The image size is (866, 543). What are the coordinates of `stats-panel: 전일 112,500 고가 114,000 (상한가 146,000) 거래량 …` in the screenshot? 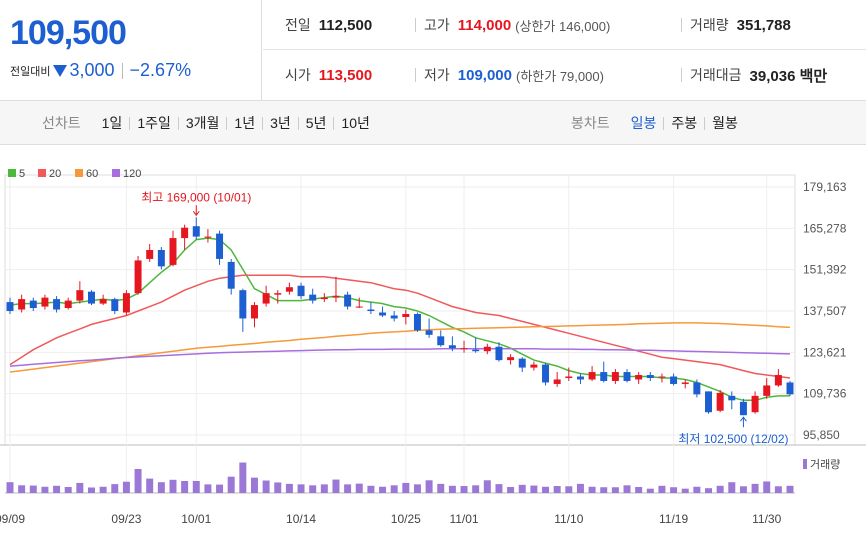 It's located at (564, 50).